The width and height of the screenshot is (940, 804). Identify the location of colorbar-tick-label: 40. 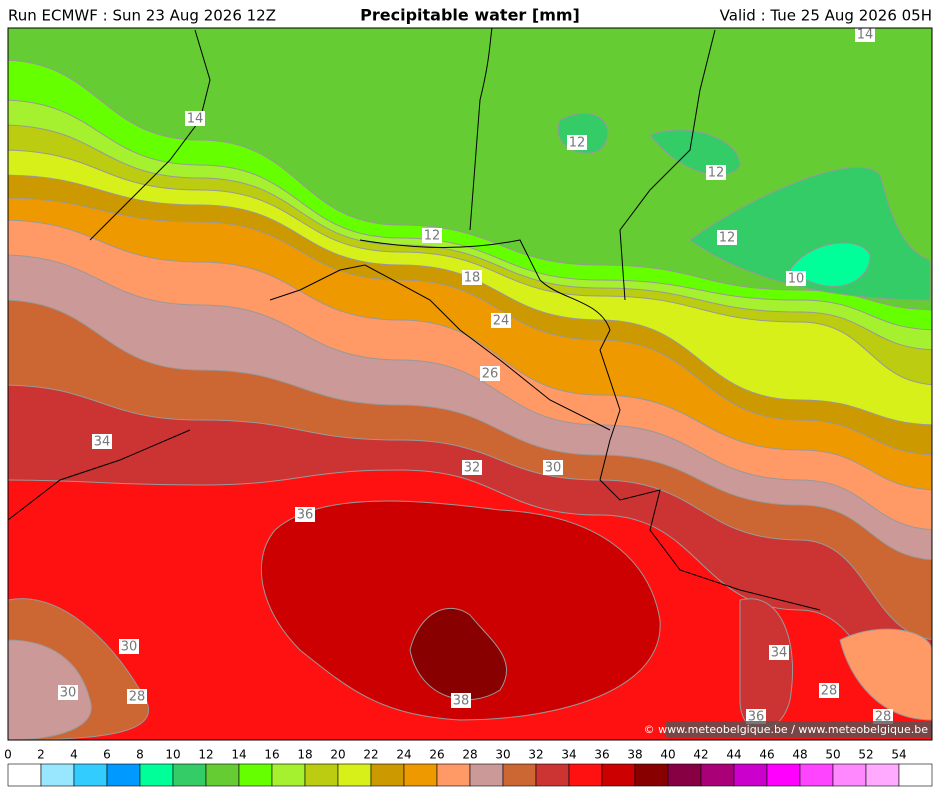
(667, 755).